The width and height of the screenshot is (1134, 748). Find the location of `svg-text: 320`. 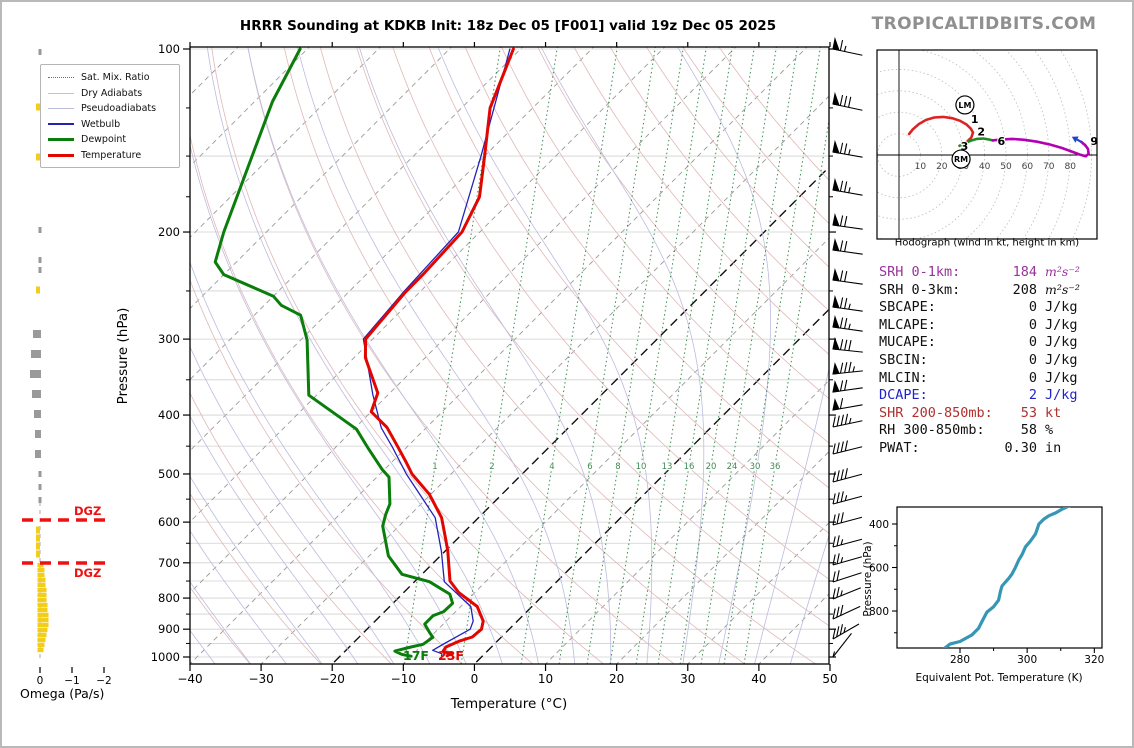

svg-text: 320 is located at coordinates (1094, 660).